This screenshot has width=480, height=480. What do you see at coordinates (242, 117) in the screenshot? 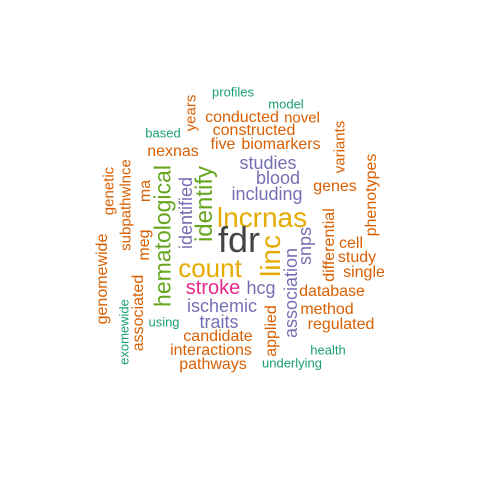
I see `word-conducted: conducted` at bounding box center [242, 117].